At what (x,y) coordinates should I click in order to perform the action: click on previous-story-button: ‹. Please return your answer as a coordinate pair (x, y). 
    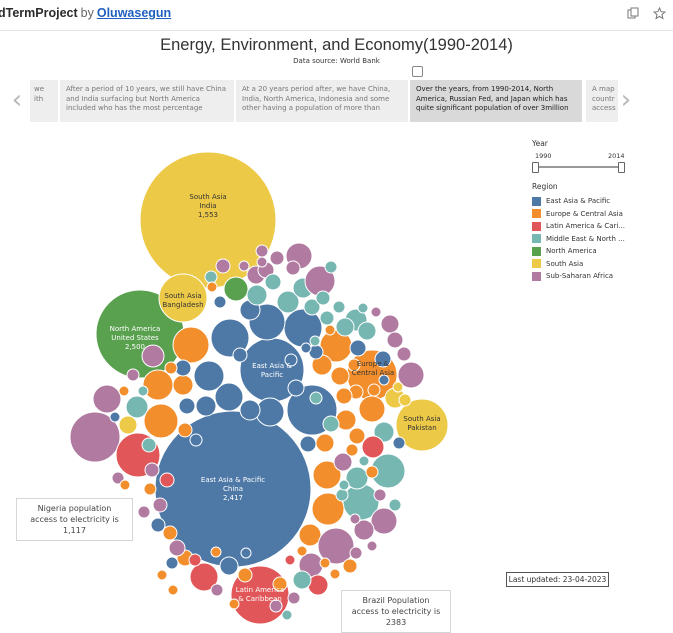
    Looking at the image, I should click on (17, 100).